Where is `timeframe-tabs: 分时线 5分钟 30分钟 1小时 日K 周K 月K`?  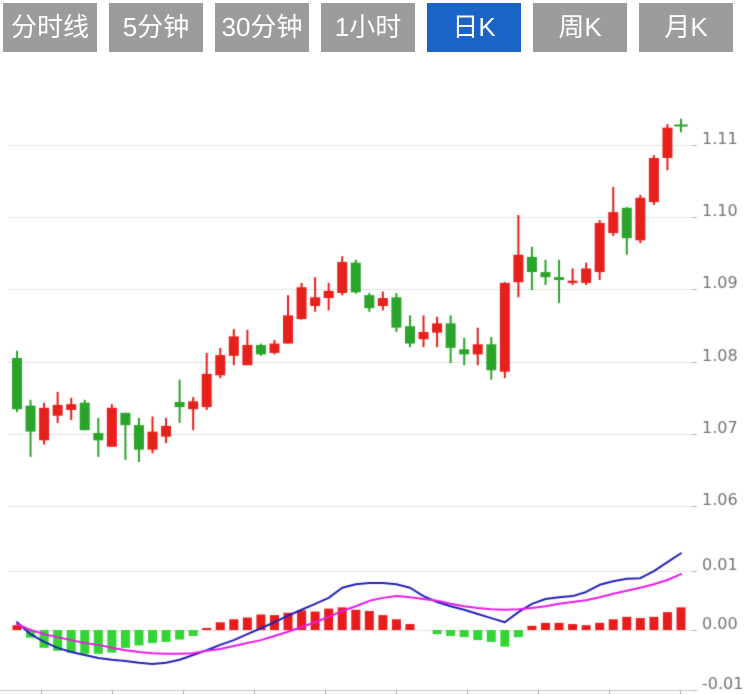
timeframe-tabs: 分时线 5分钟 30分钟 1小时 日K 周K 月K is located at coordinates (375, 28).